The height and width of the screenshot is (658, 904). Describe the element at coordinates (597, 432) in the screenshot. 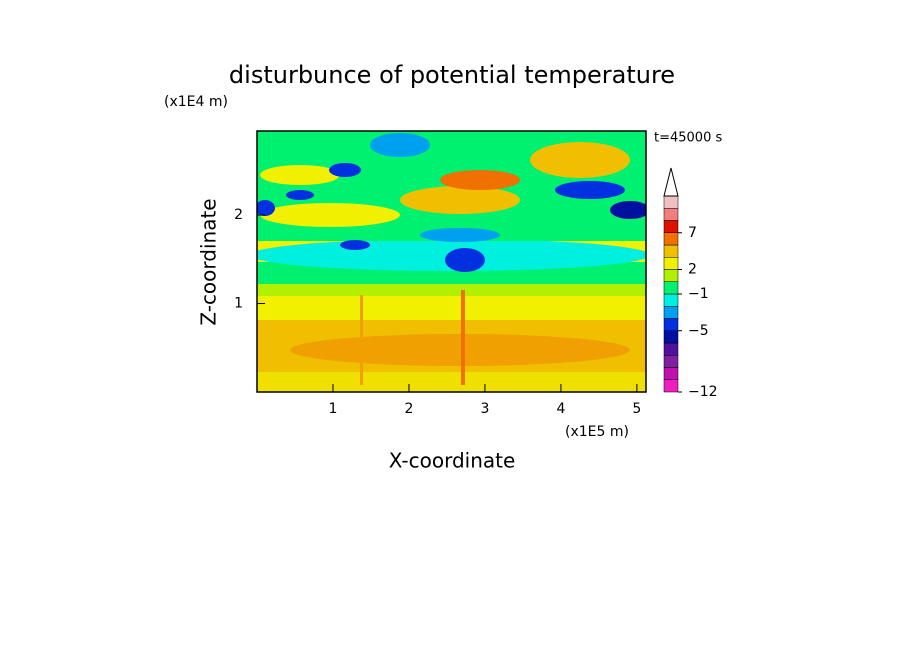

I see `x-unit: (x1E5 m)` at that location.